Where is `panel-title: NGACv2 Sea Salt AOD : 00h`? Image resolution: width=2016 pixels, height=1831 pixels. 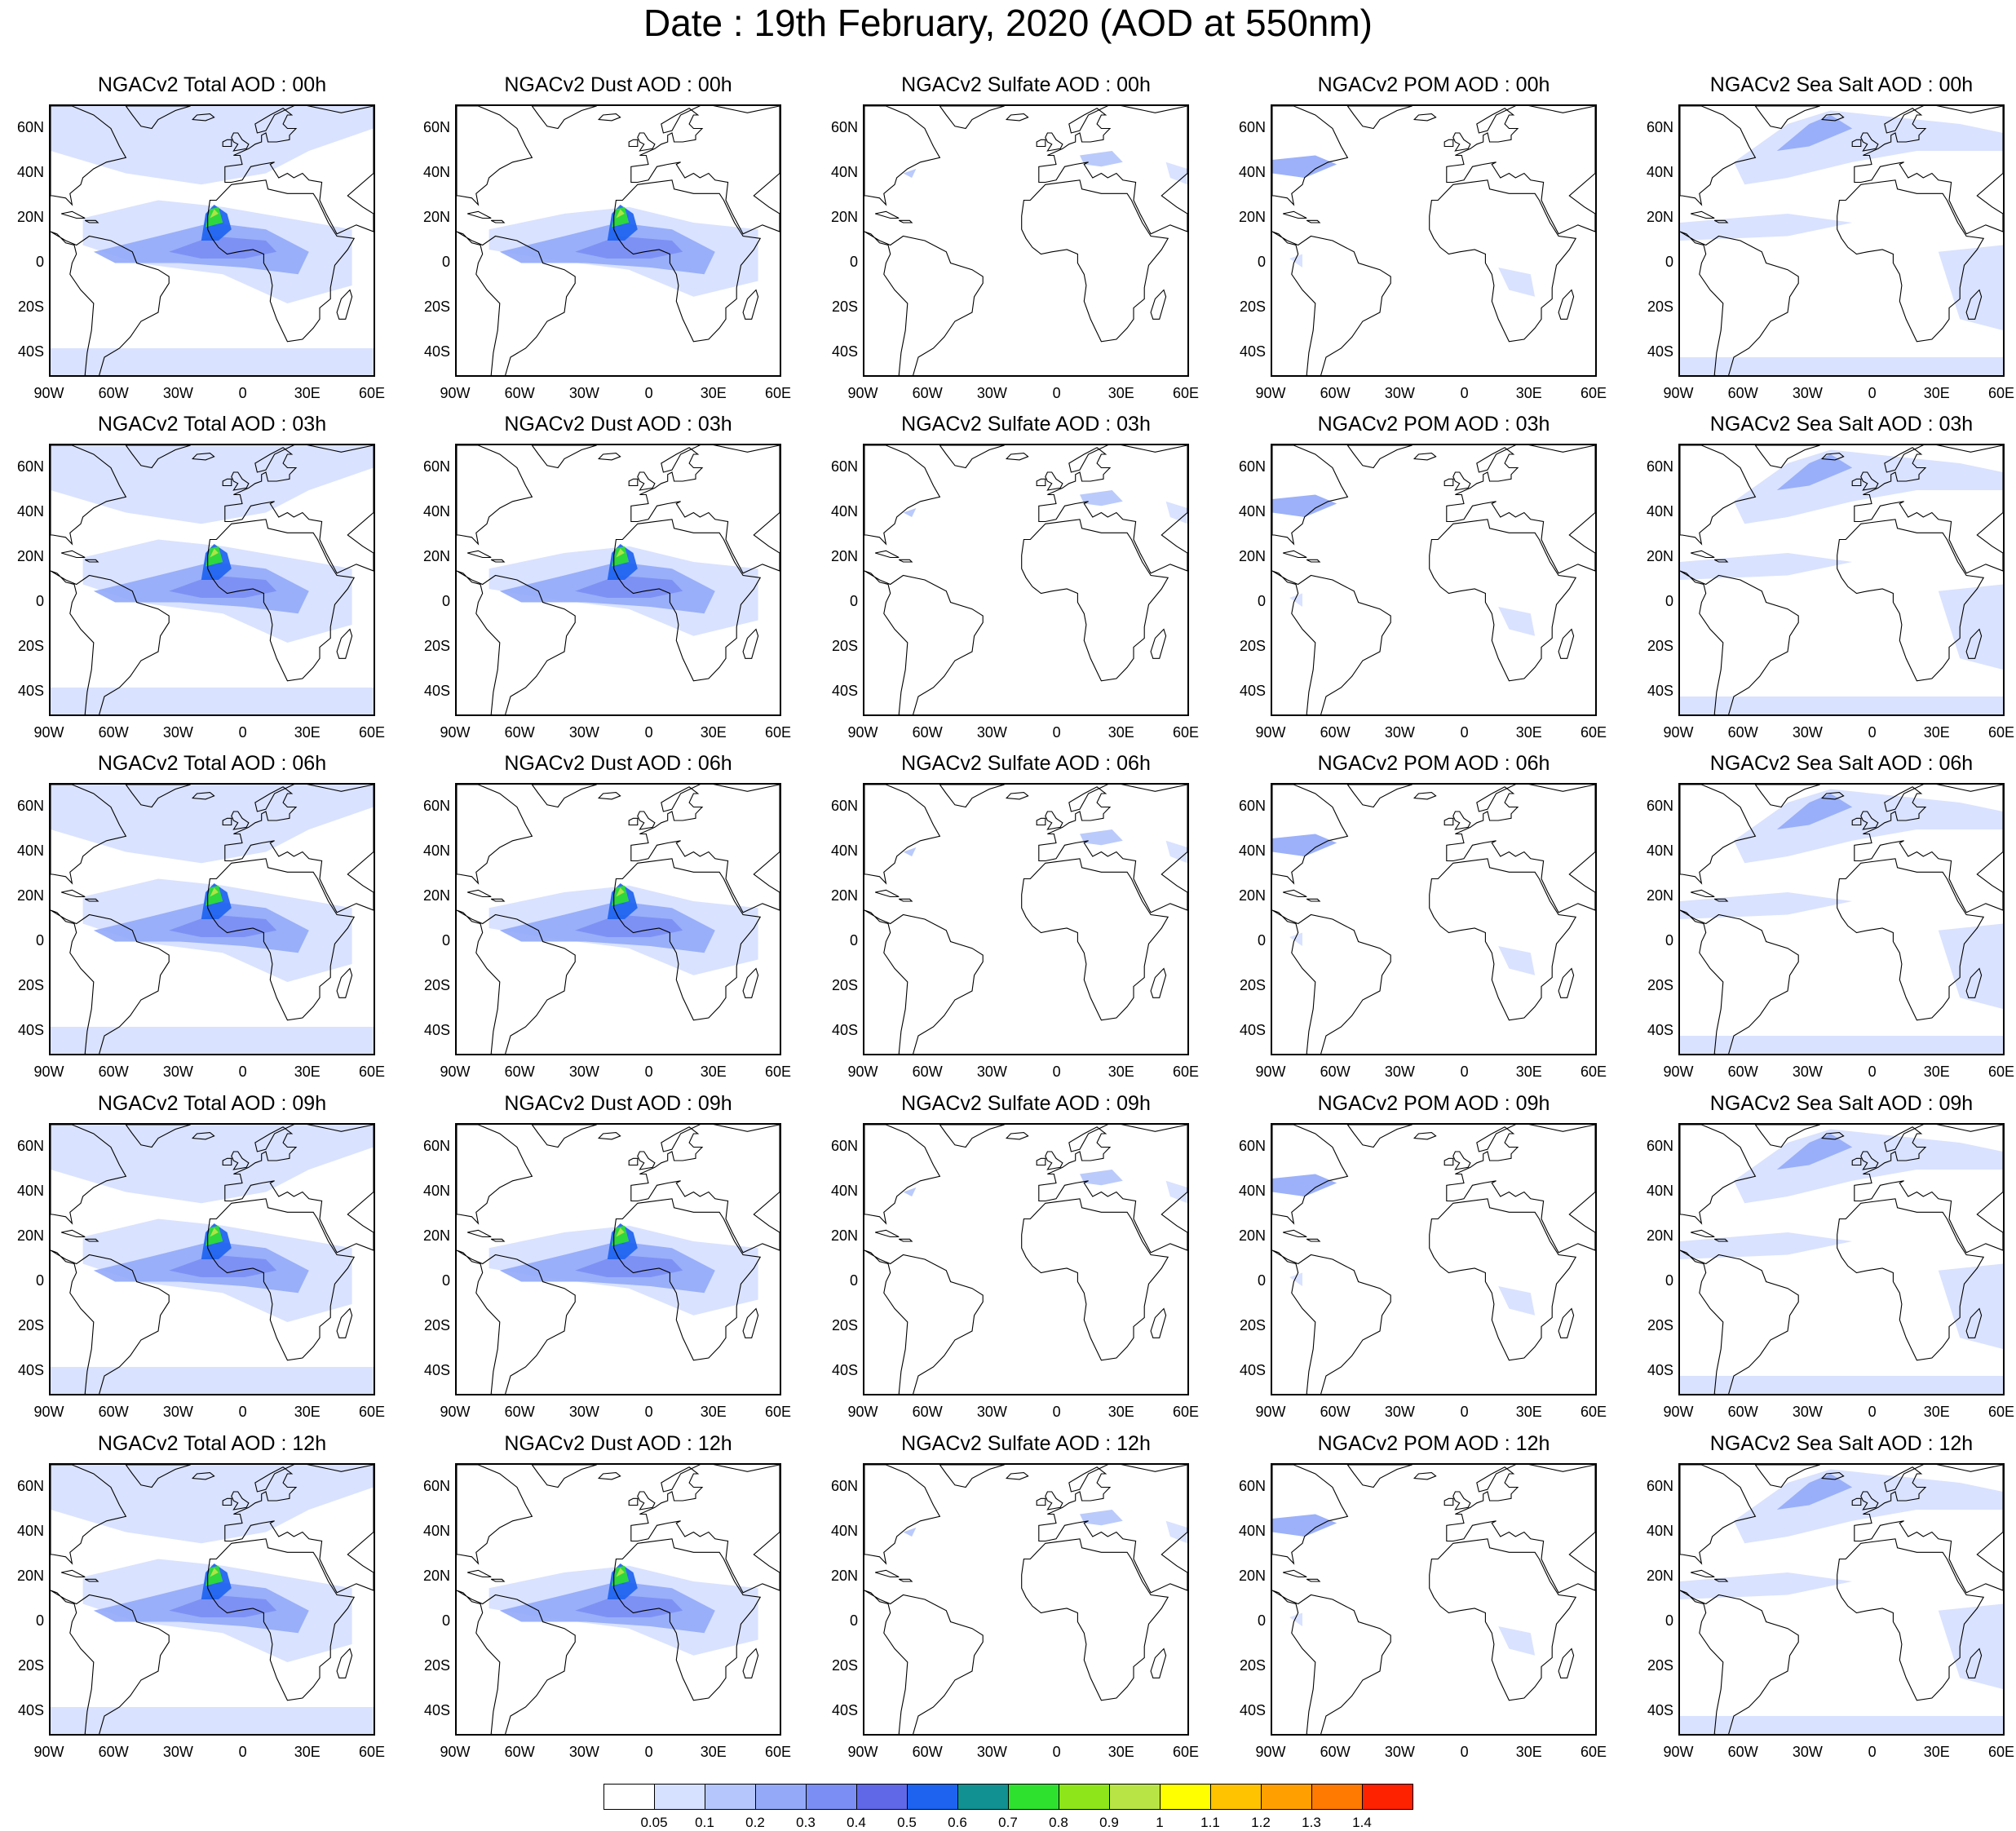
panel-title: NGACv2 Sea Salt AOD : 00h is located at coordinates (1841, 84).